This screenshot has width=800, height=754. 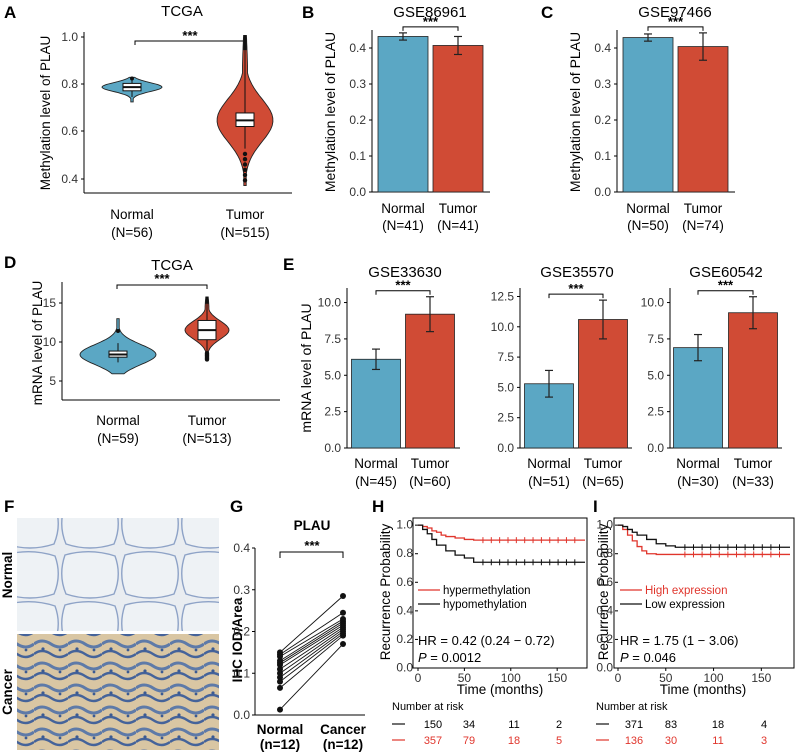 I want to click on chart-title: GSE33630, so click(x=404, y=272).